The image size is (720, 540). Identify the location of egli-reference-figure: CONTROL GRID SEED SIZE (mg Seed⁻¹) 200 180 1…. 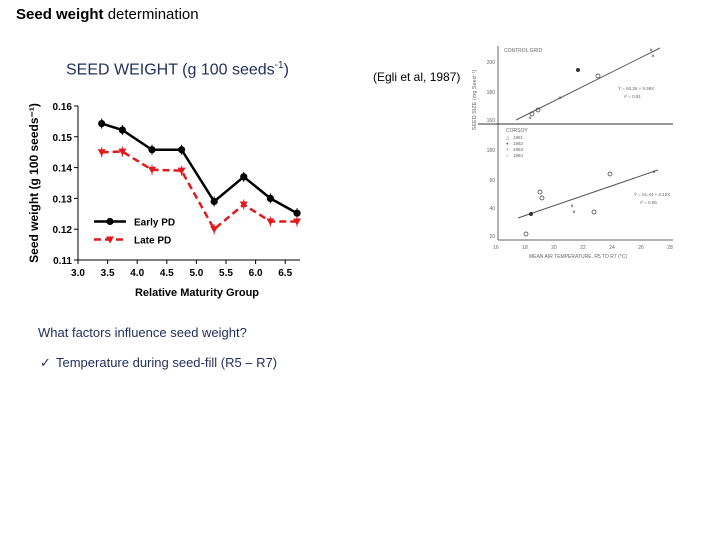
(572, 153).